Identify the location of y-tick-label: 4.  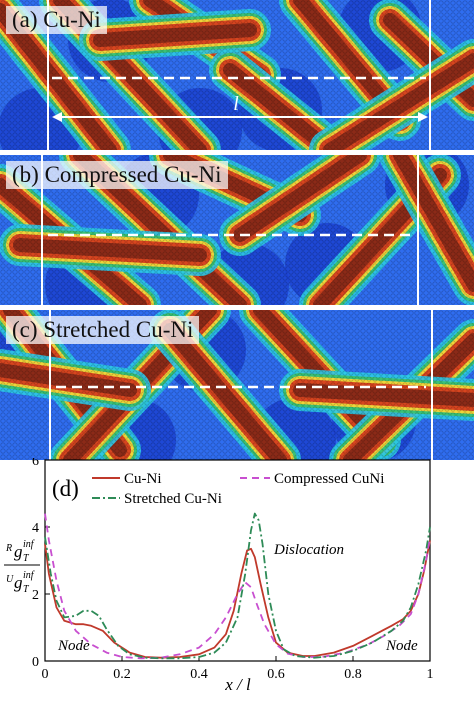
(35, 528).